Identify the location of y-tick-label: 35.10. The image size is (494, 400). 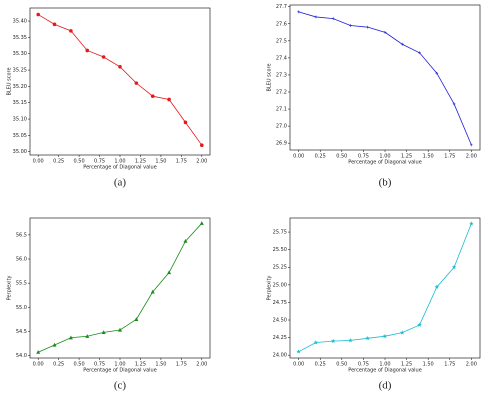
(20, 120).